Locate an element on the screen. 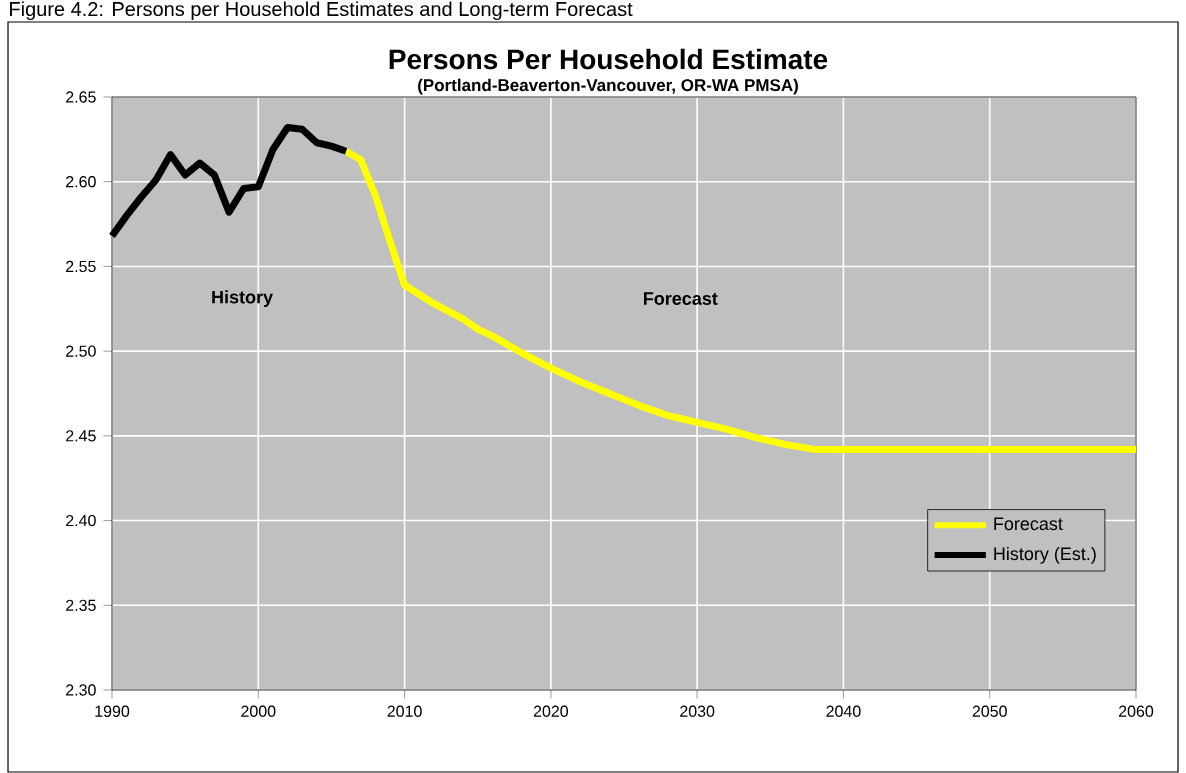  x-tick-label: 2060 is located at coordinates (1136, 711).